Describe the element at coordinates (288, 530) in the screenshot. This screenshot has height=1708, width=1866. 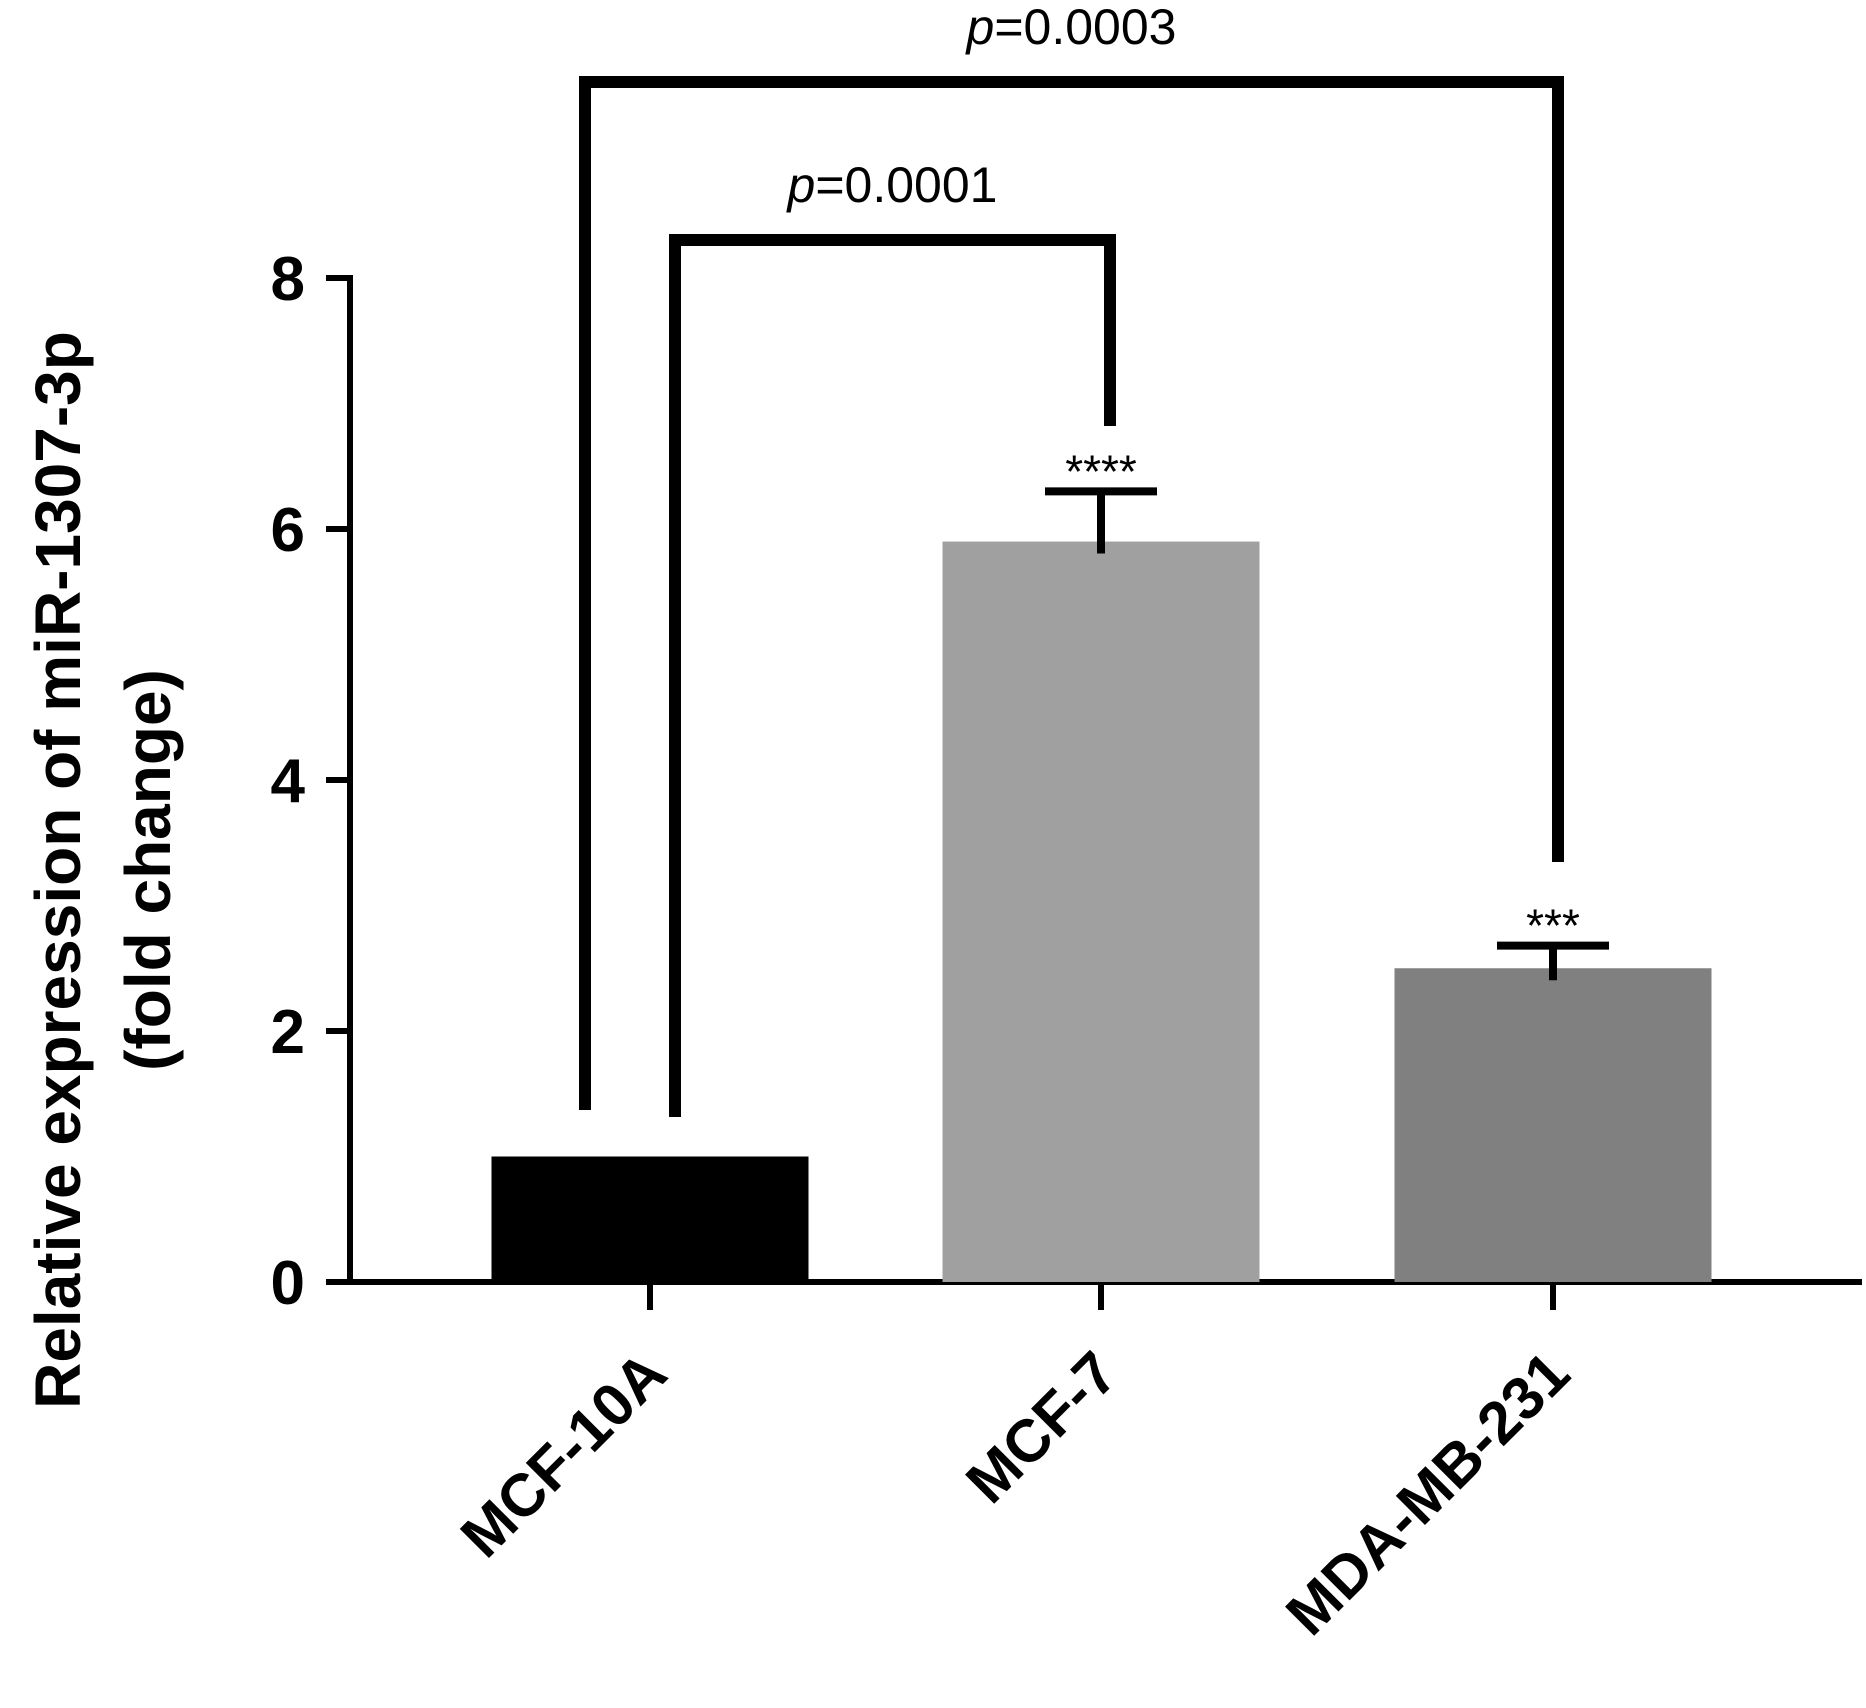
I see `y-tick-label: 6` at that location.